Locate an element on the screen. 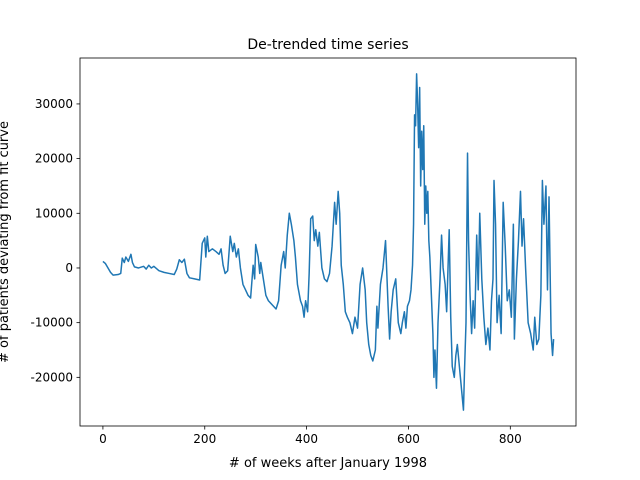 The image size is (640, 480). y-tick-label: 10000 is located at coordinates (54, 213).